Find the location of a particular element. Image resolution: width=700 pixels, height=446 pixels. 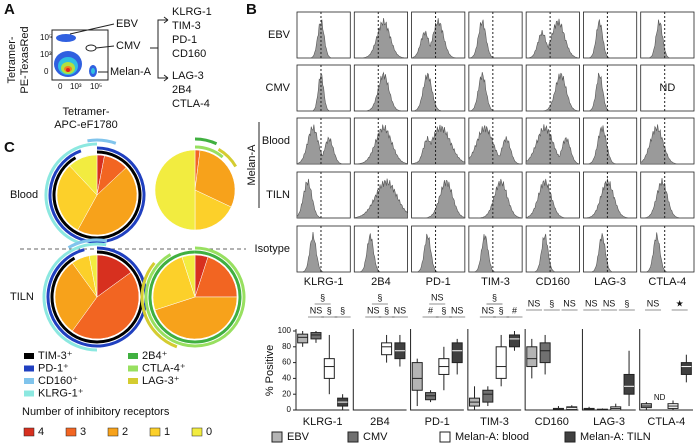

axis-label: PE-TexasRed is located at coordinates (25, 59).